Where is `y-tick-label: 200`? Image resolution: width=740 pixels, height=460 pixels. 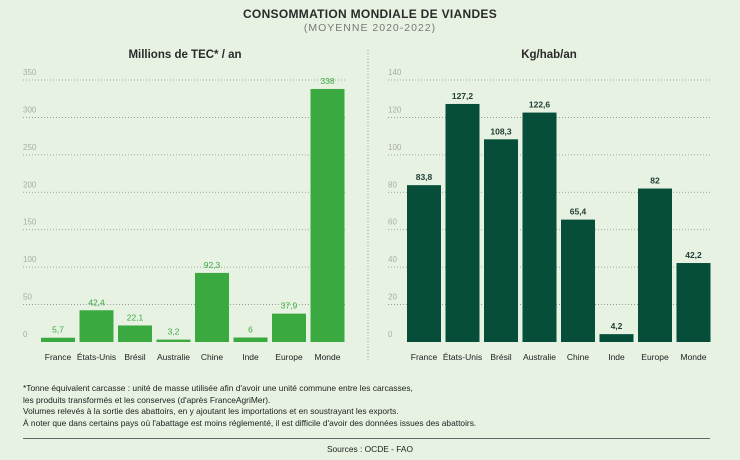 y-tick-label: 200 is located at coordinates (30, 184).